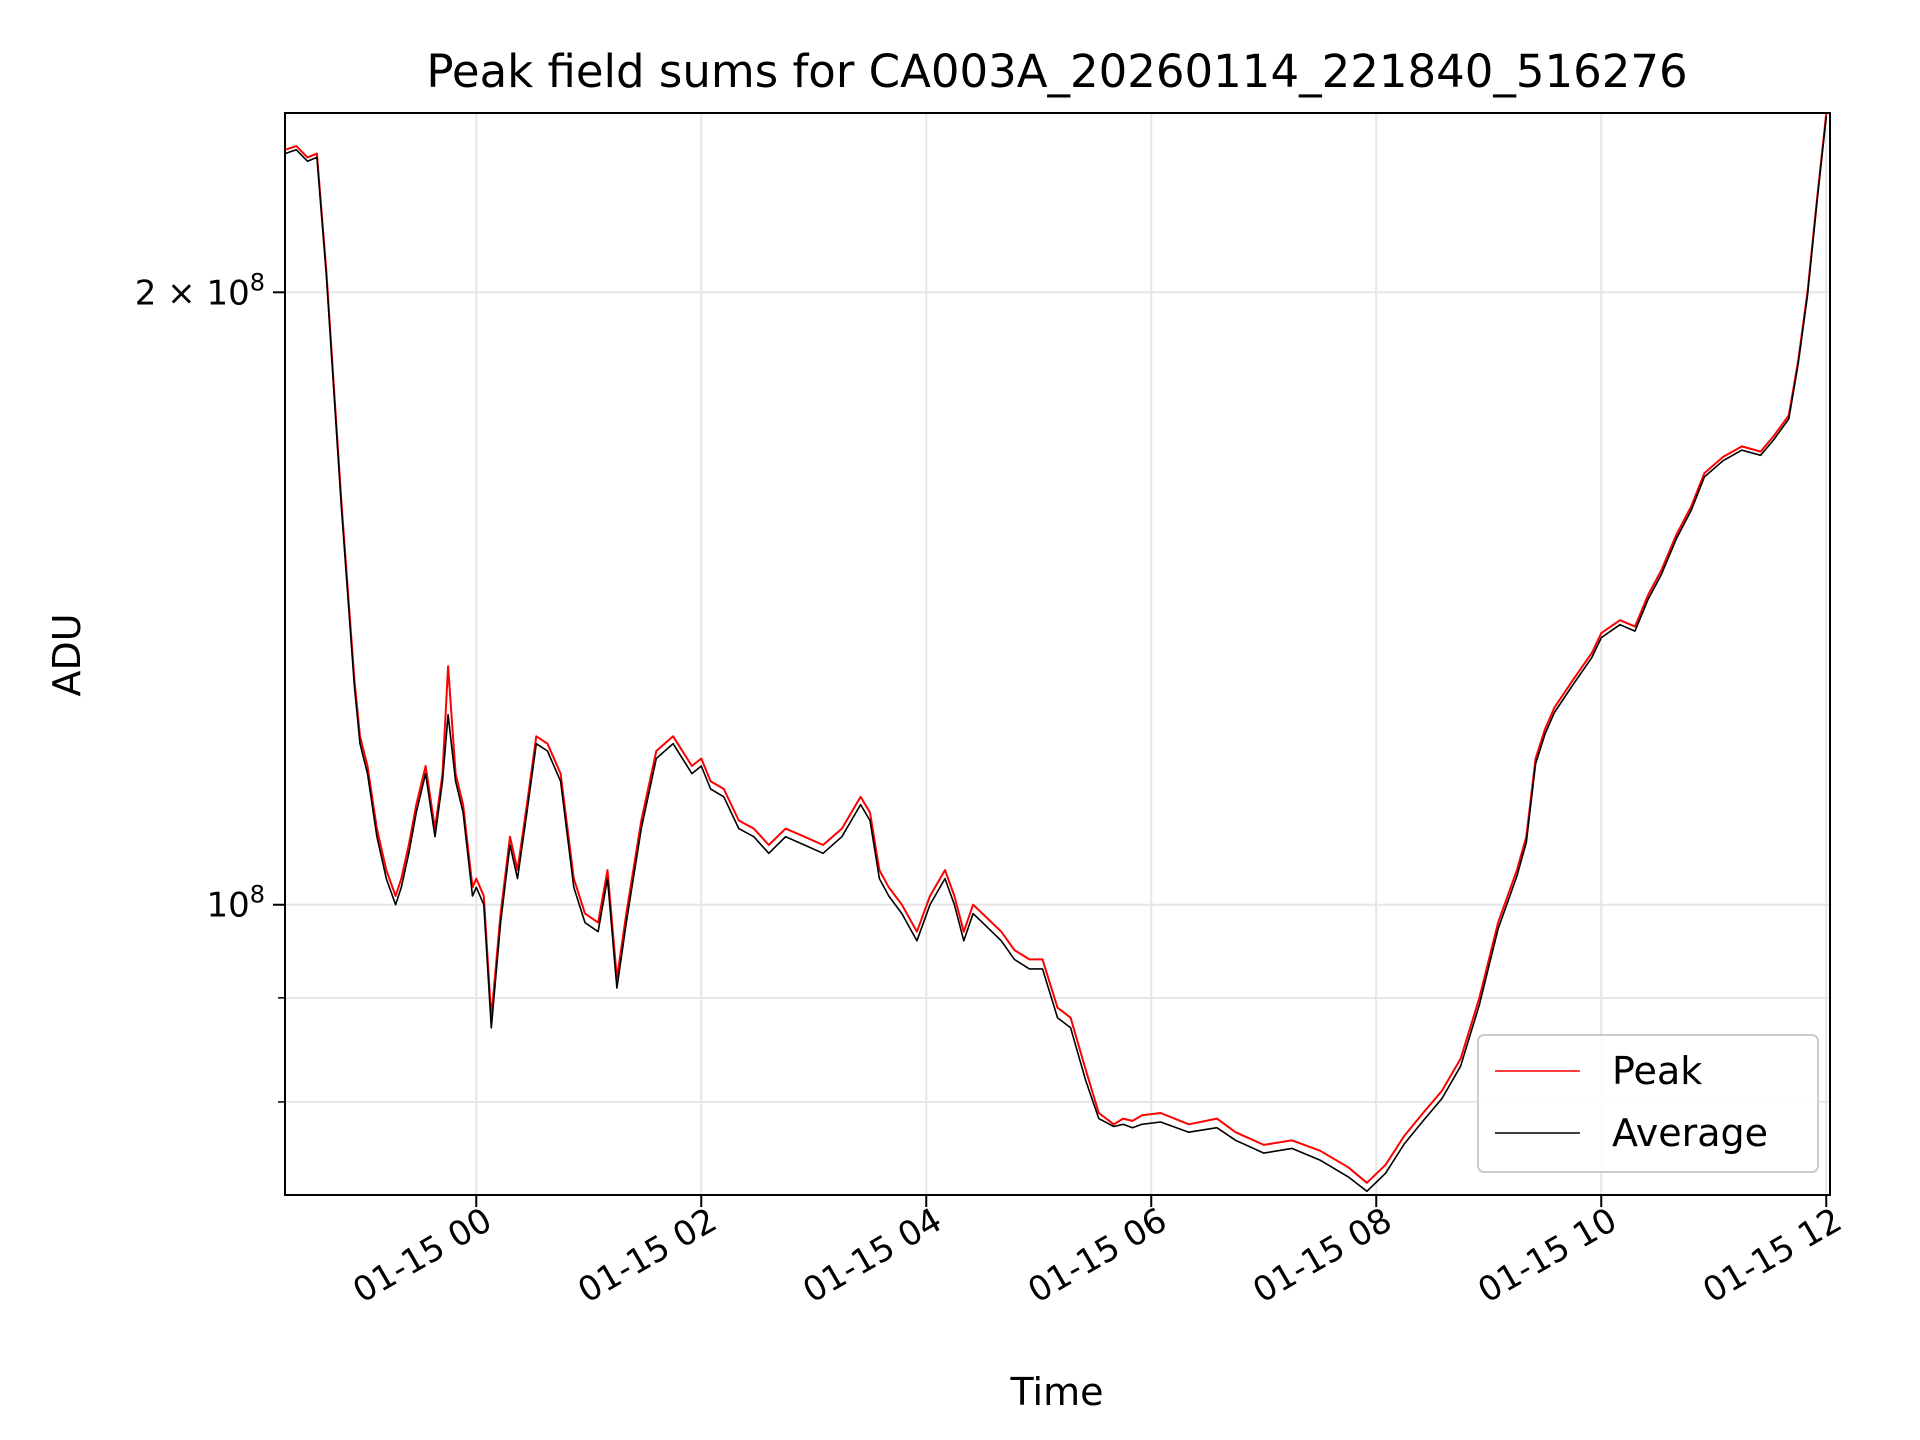 The height and width of the screenshot is (1440, 1920). What do you see at coordinates (1690, 1133) in the screenshot?
I see `legend-label-average: Average` at bounding box center [1690, 1133].